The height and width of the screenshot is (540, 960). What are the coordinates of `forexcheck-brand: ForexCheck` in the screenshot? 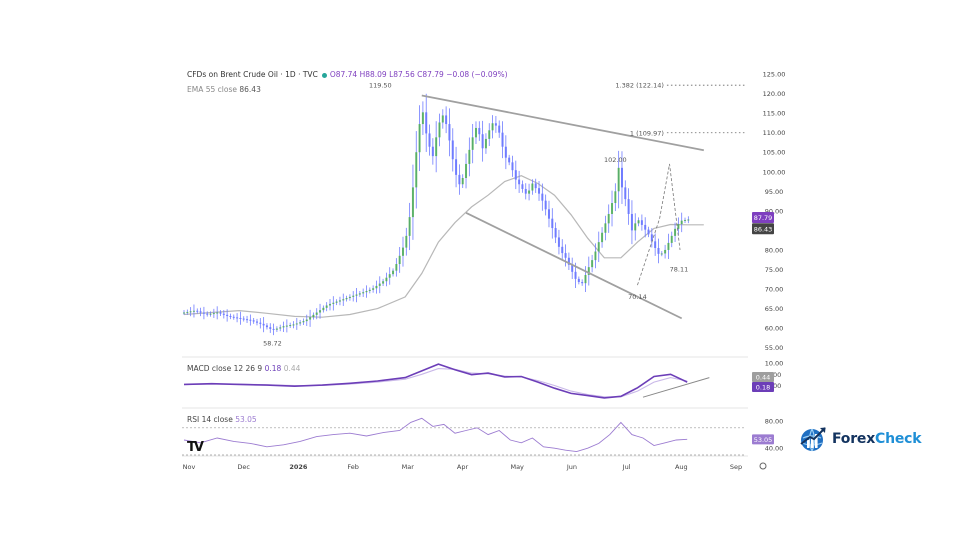 It's located at (860, 439).